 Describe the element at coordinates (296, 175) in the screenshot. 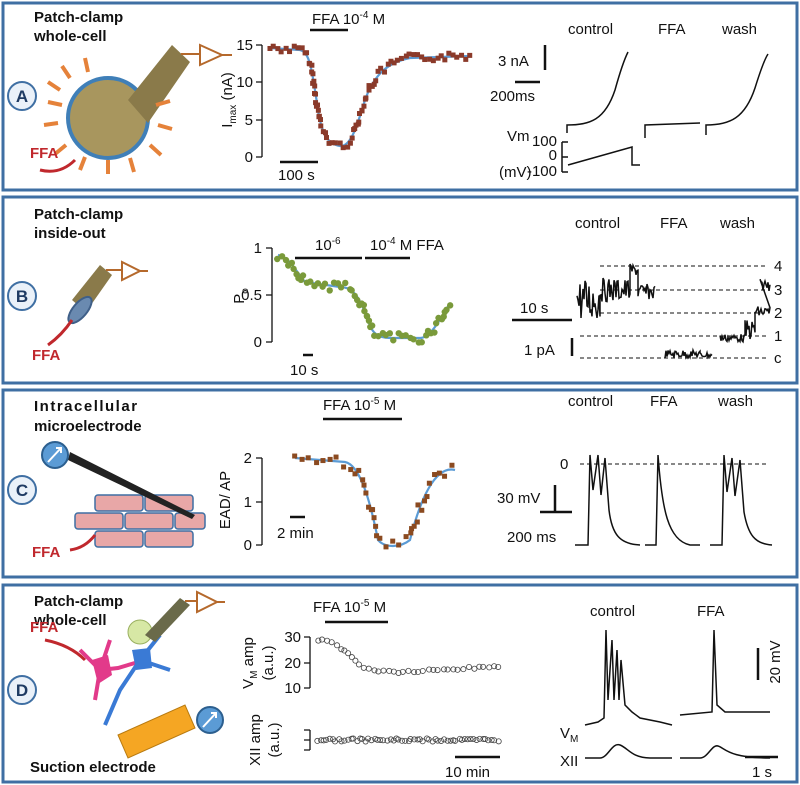

I see `scale-label: 100 s` at that location.